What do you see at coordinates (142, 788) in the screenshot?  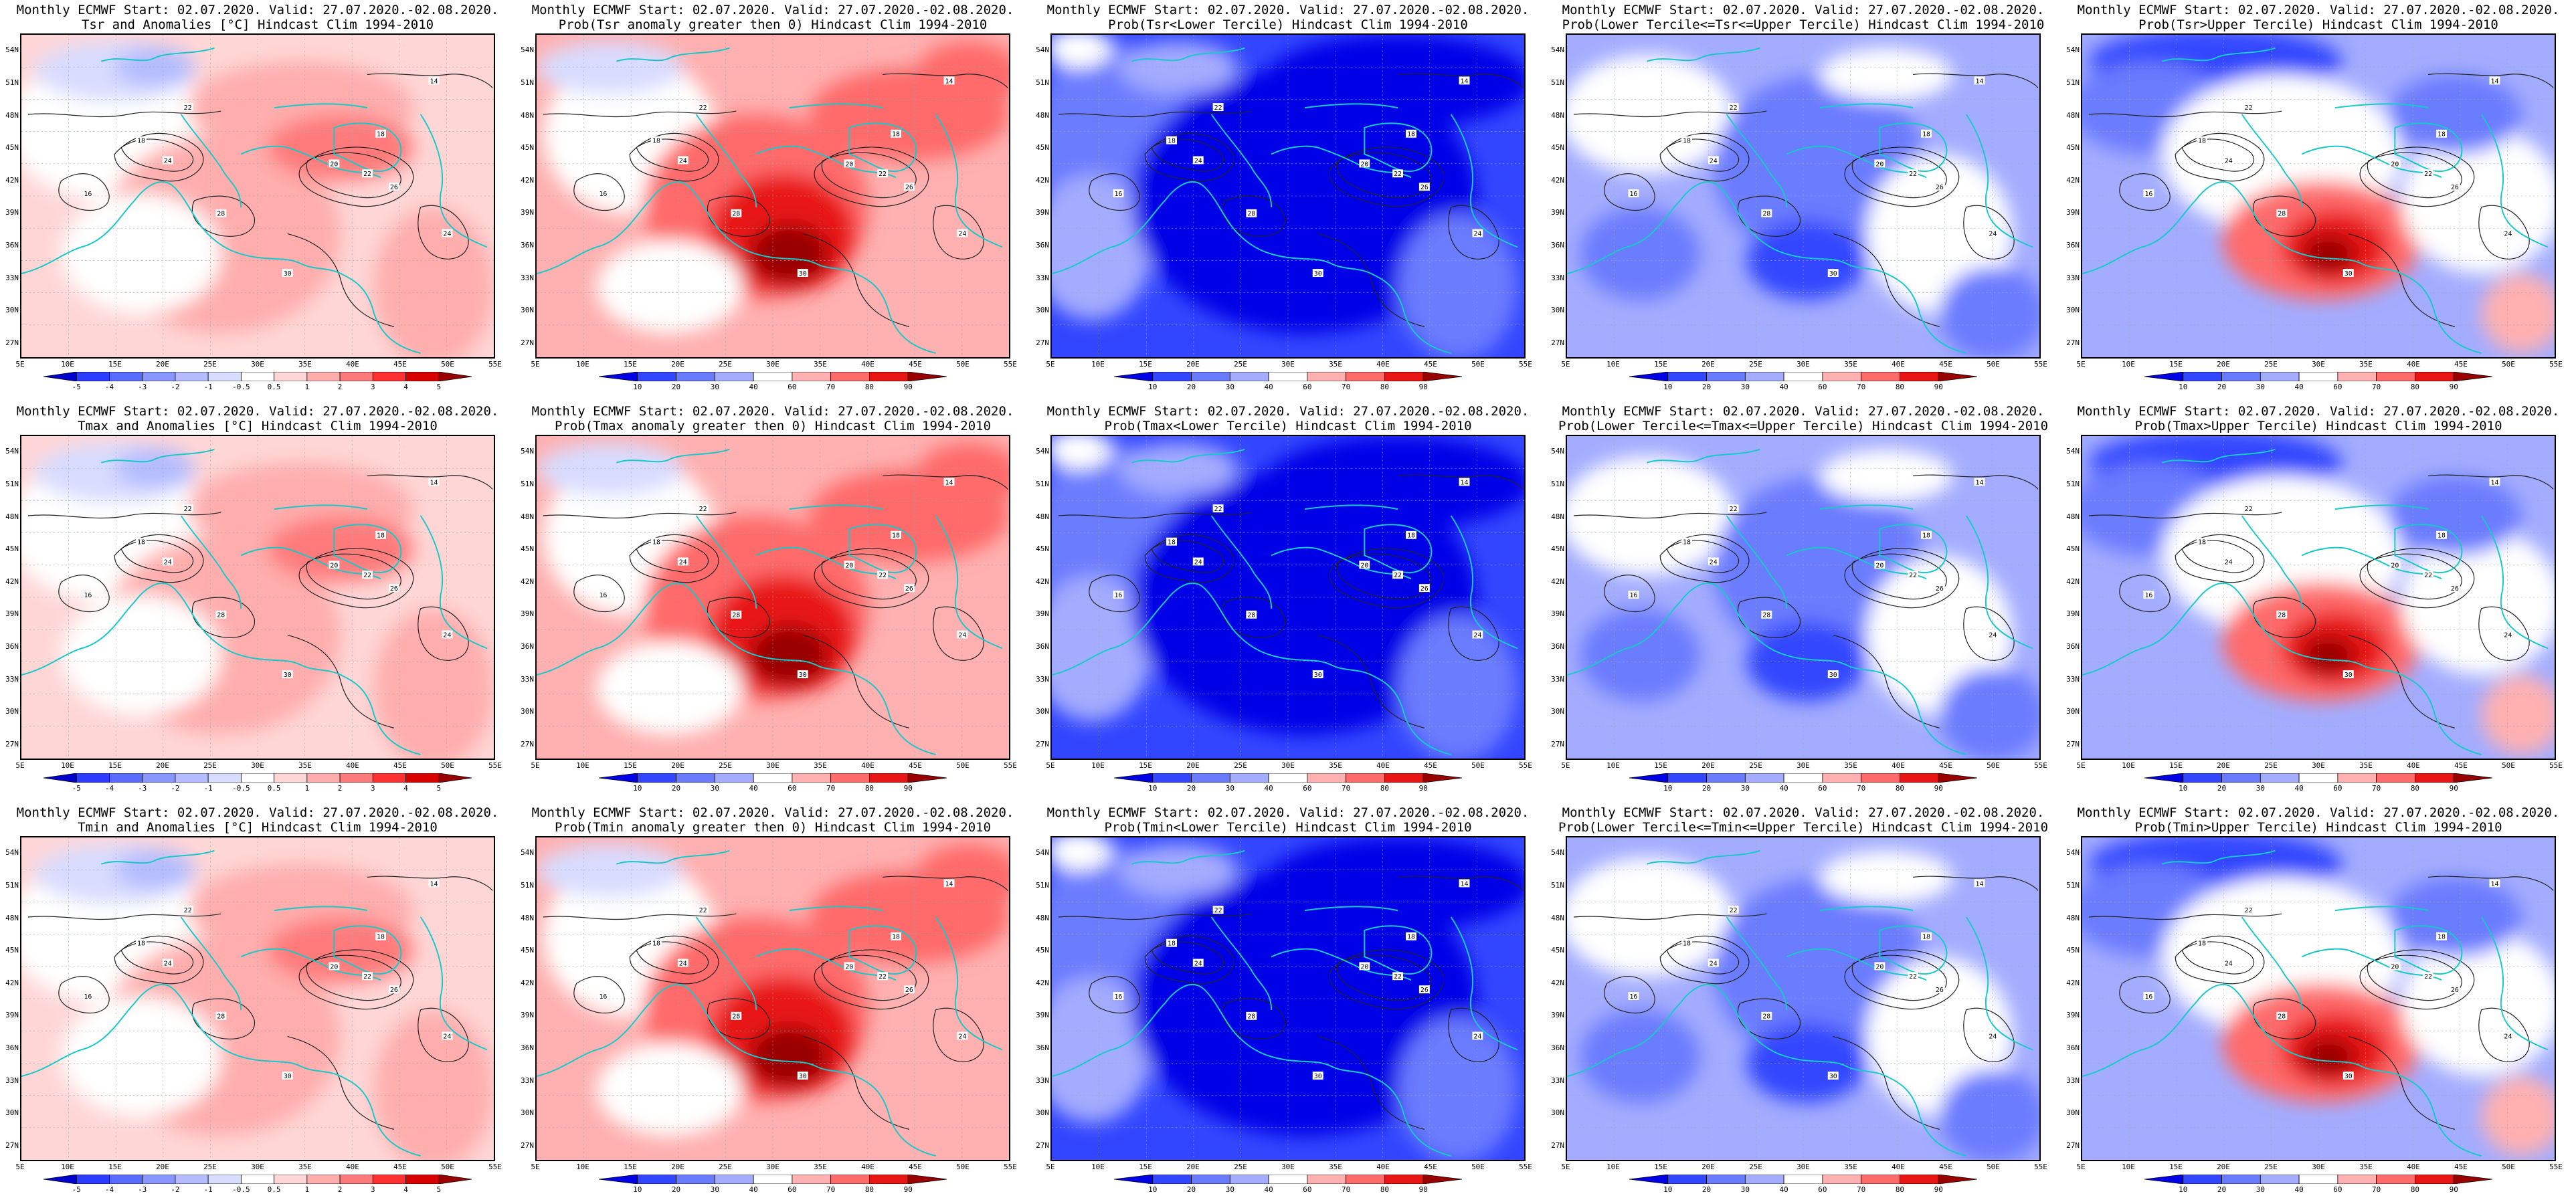 I see `color-bar-label: -3` at bounding box center [142, 788].